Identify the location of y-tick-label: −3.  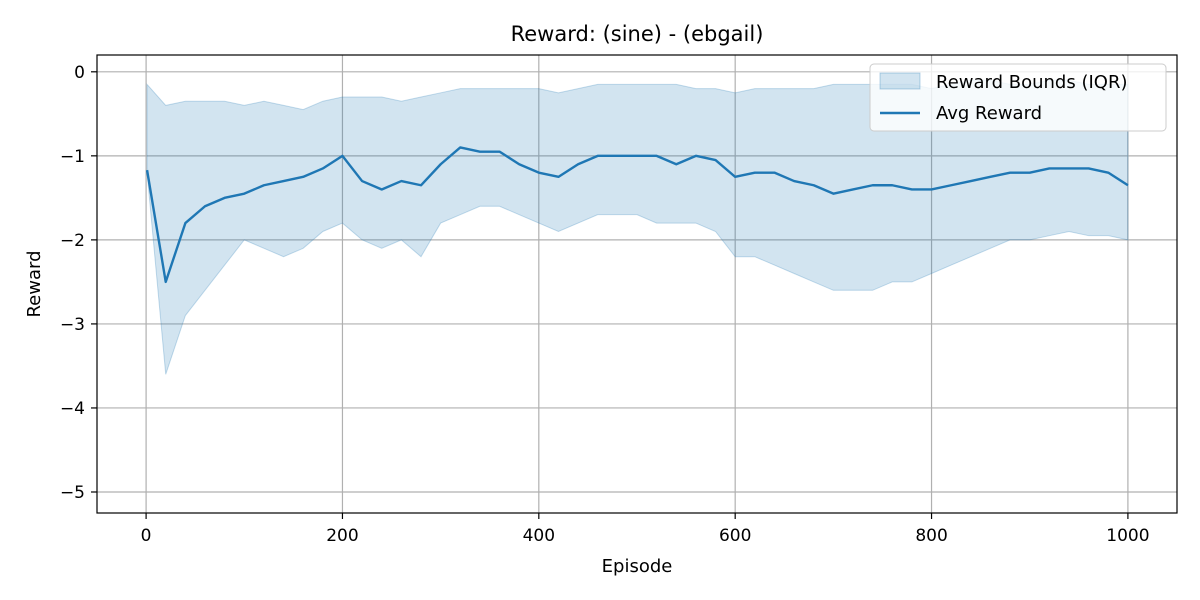
(72, 325).